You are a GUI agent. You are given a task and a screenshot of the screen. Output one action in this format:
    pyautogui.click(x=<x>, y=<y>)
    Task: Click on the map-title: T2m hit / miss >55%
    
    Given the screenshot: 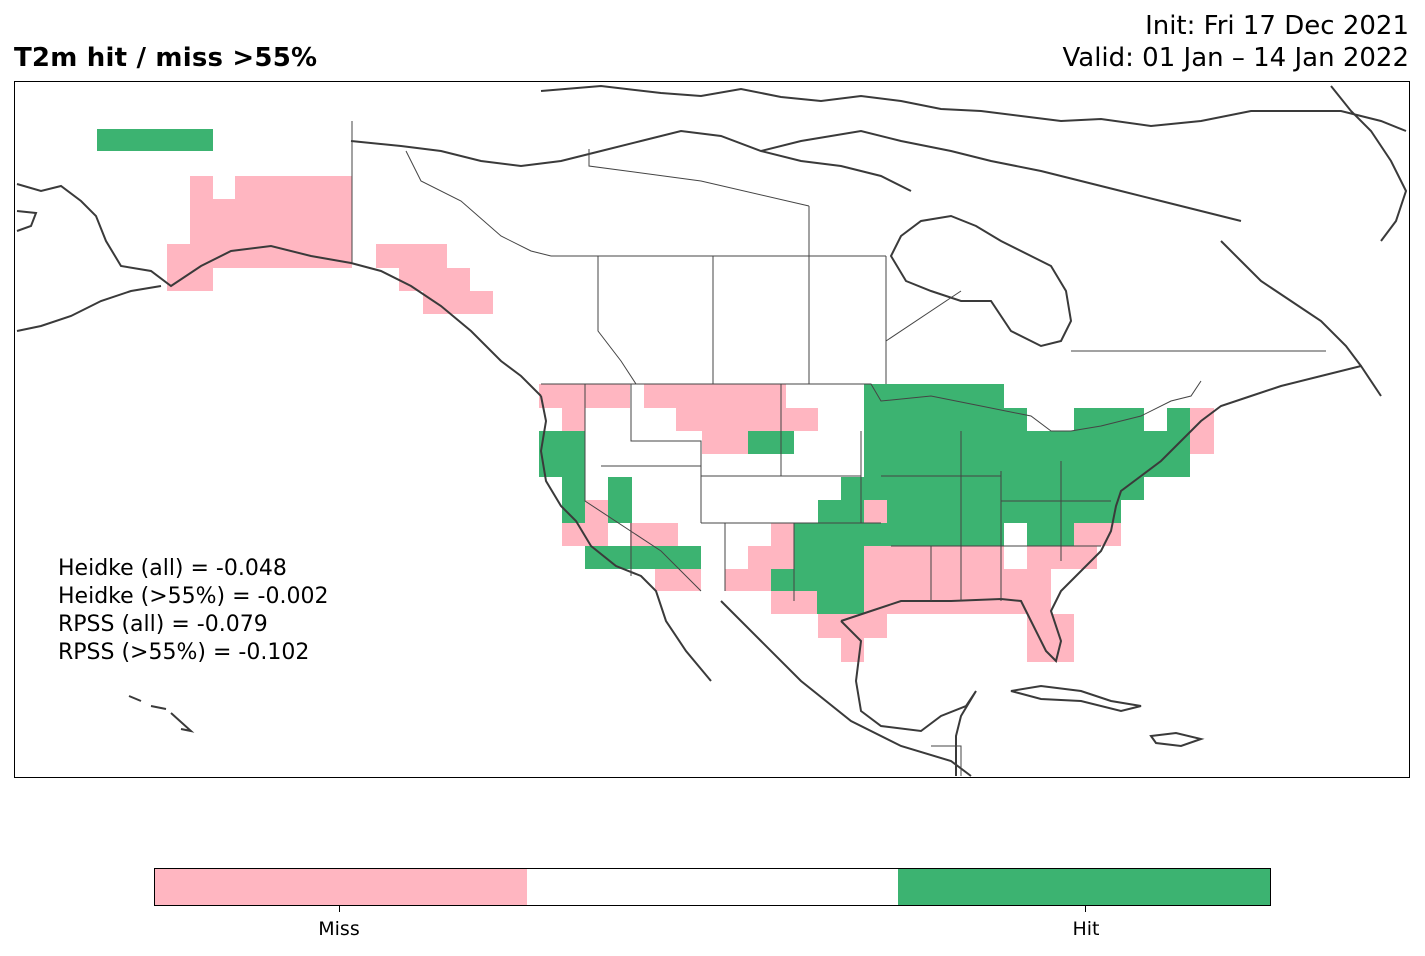 What is the action you would take?
    pyautogui.click(x=166, y=58)
    